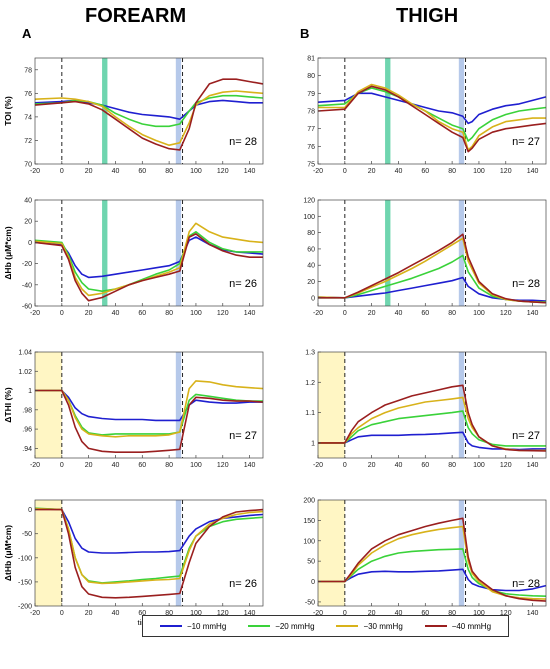  Describe the element at coordinates (28, 165) in the screenshot. I see `y-tick-label: 70` at that location.